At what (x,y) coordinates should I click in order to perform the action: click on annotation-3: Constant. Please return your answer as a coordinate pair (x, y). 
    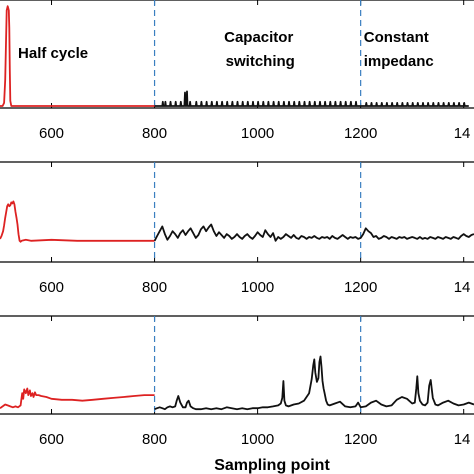
    Looking at the image, I should click on (396, 37).